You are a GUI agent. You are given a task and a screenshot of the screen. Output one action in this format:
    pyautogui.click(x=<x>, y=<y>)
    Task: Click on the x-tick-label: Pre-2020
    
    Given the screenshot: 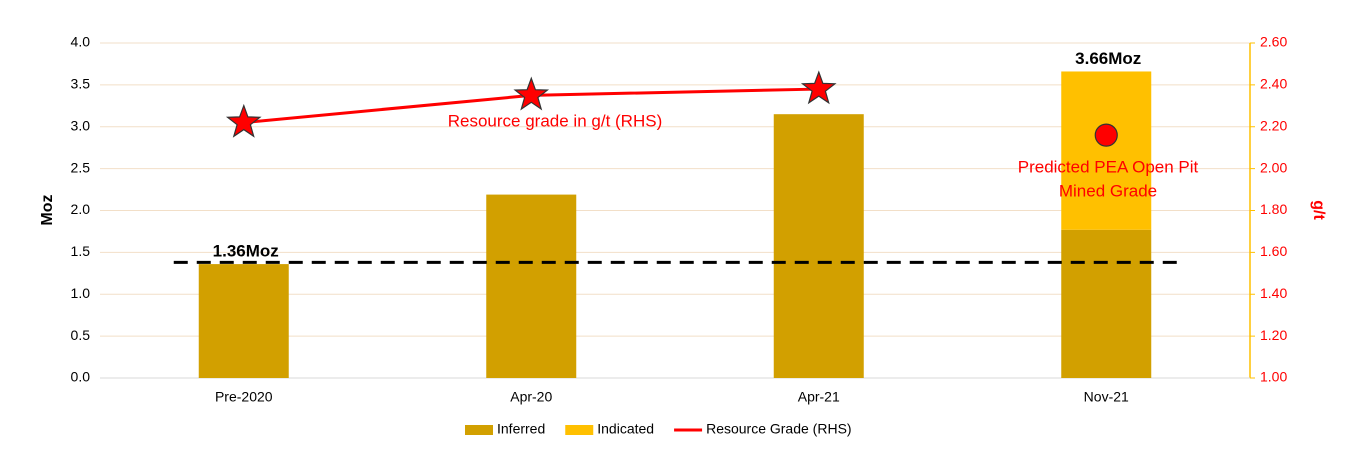 What is the action you would take?
    pyautogui.click(x=244, y=397)
    